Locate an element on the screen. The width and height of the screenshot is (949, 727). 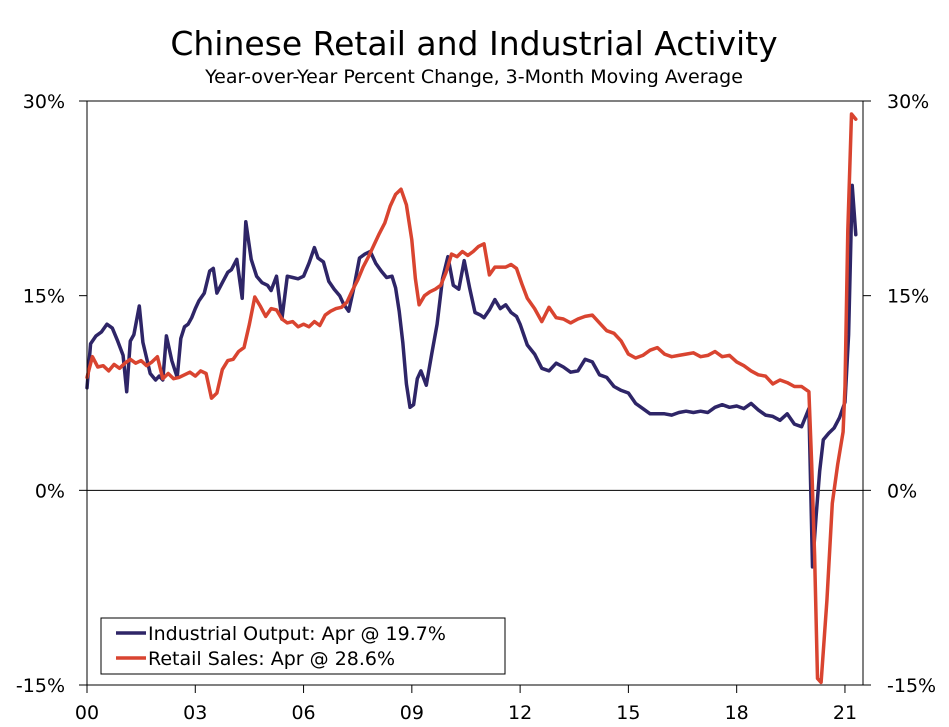
legend-label-industrial-output: Industrial Output: Apr @ 19.7% is located at coordinates (297, 634).